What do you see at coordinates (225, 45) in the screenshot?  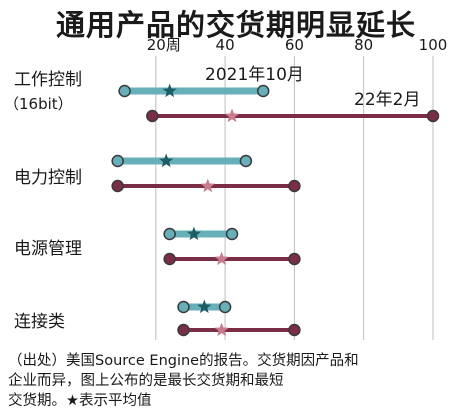 I see `x-tick-label: 40` at bounding box center [225, 45].